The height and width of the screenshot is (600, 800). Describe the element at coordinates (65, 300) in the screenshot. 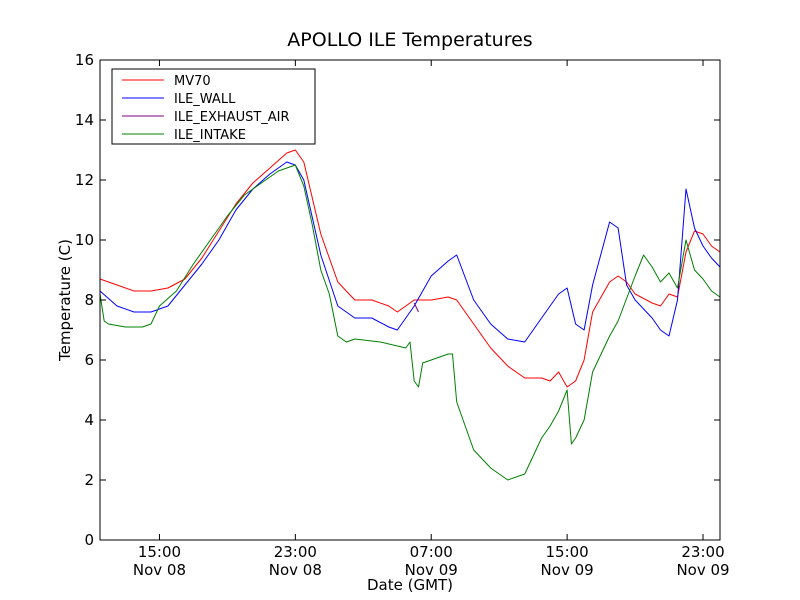

I see `y-axis-title: Temperature (C)` at that location.